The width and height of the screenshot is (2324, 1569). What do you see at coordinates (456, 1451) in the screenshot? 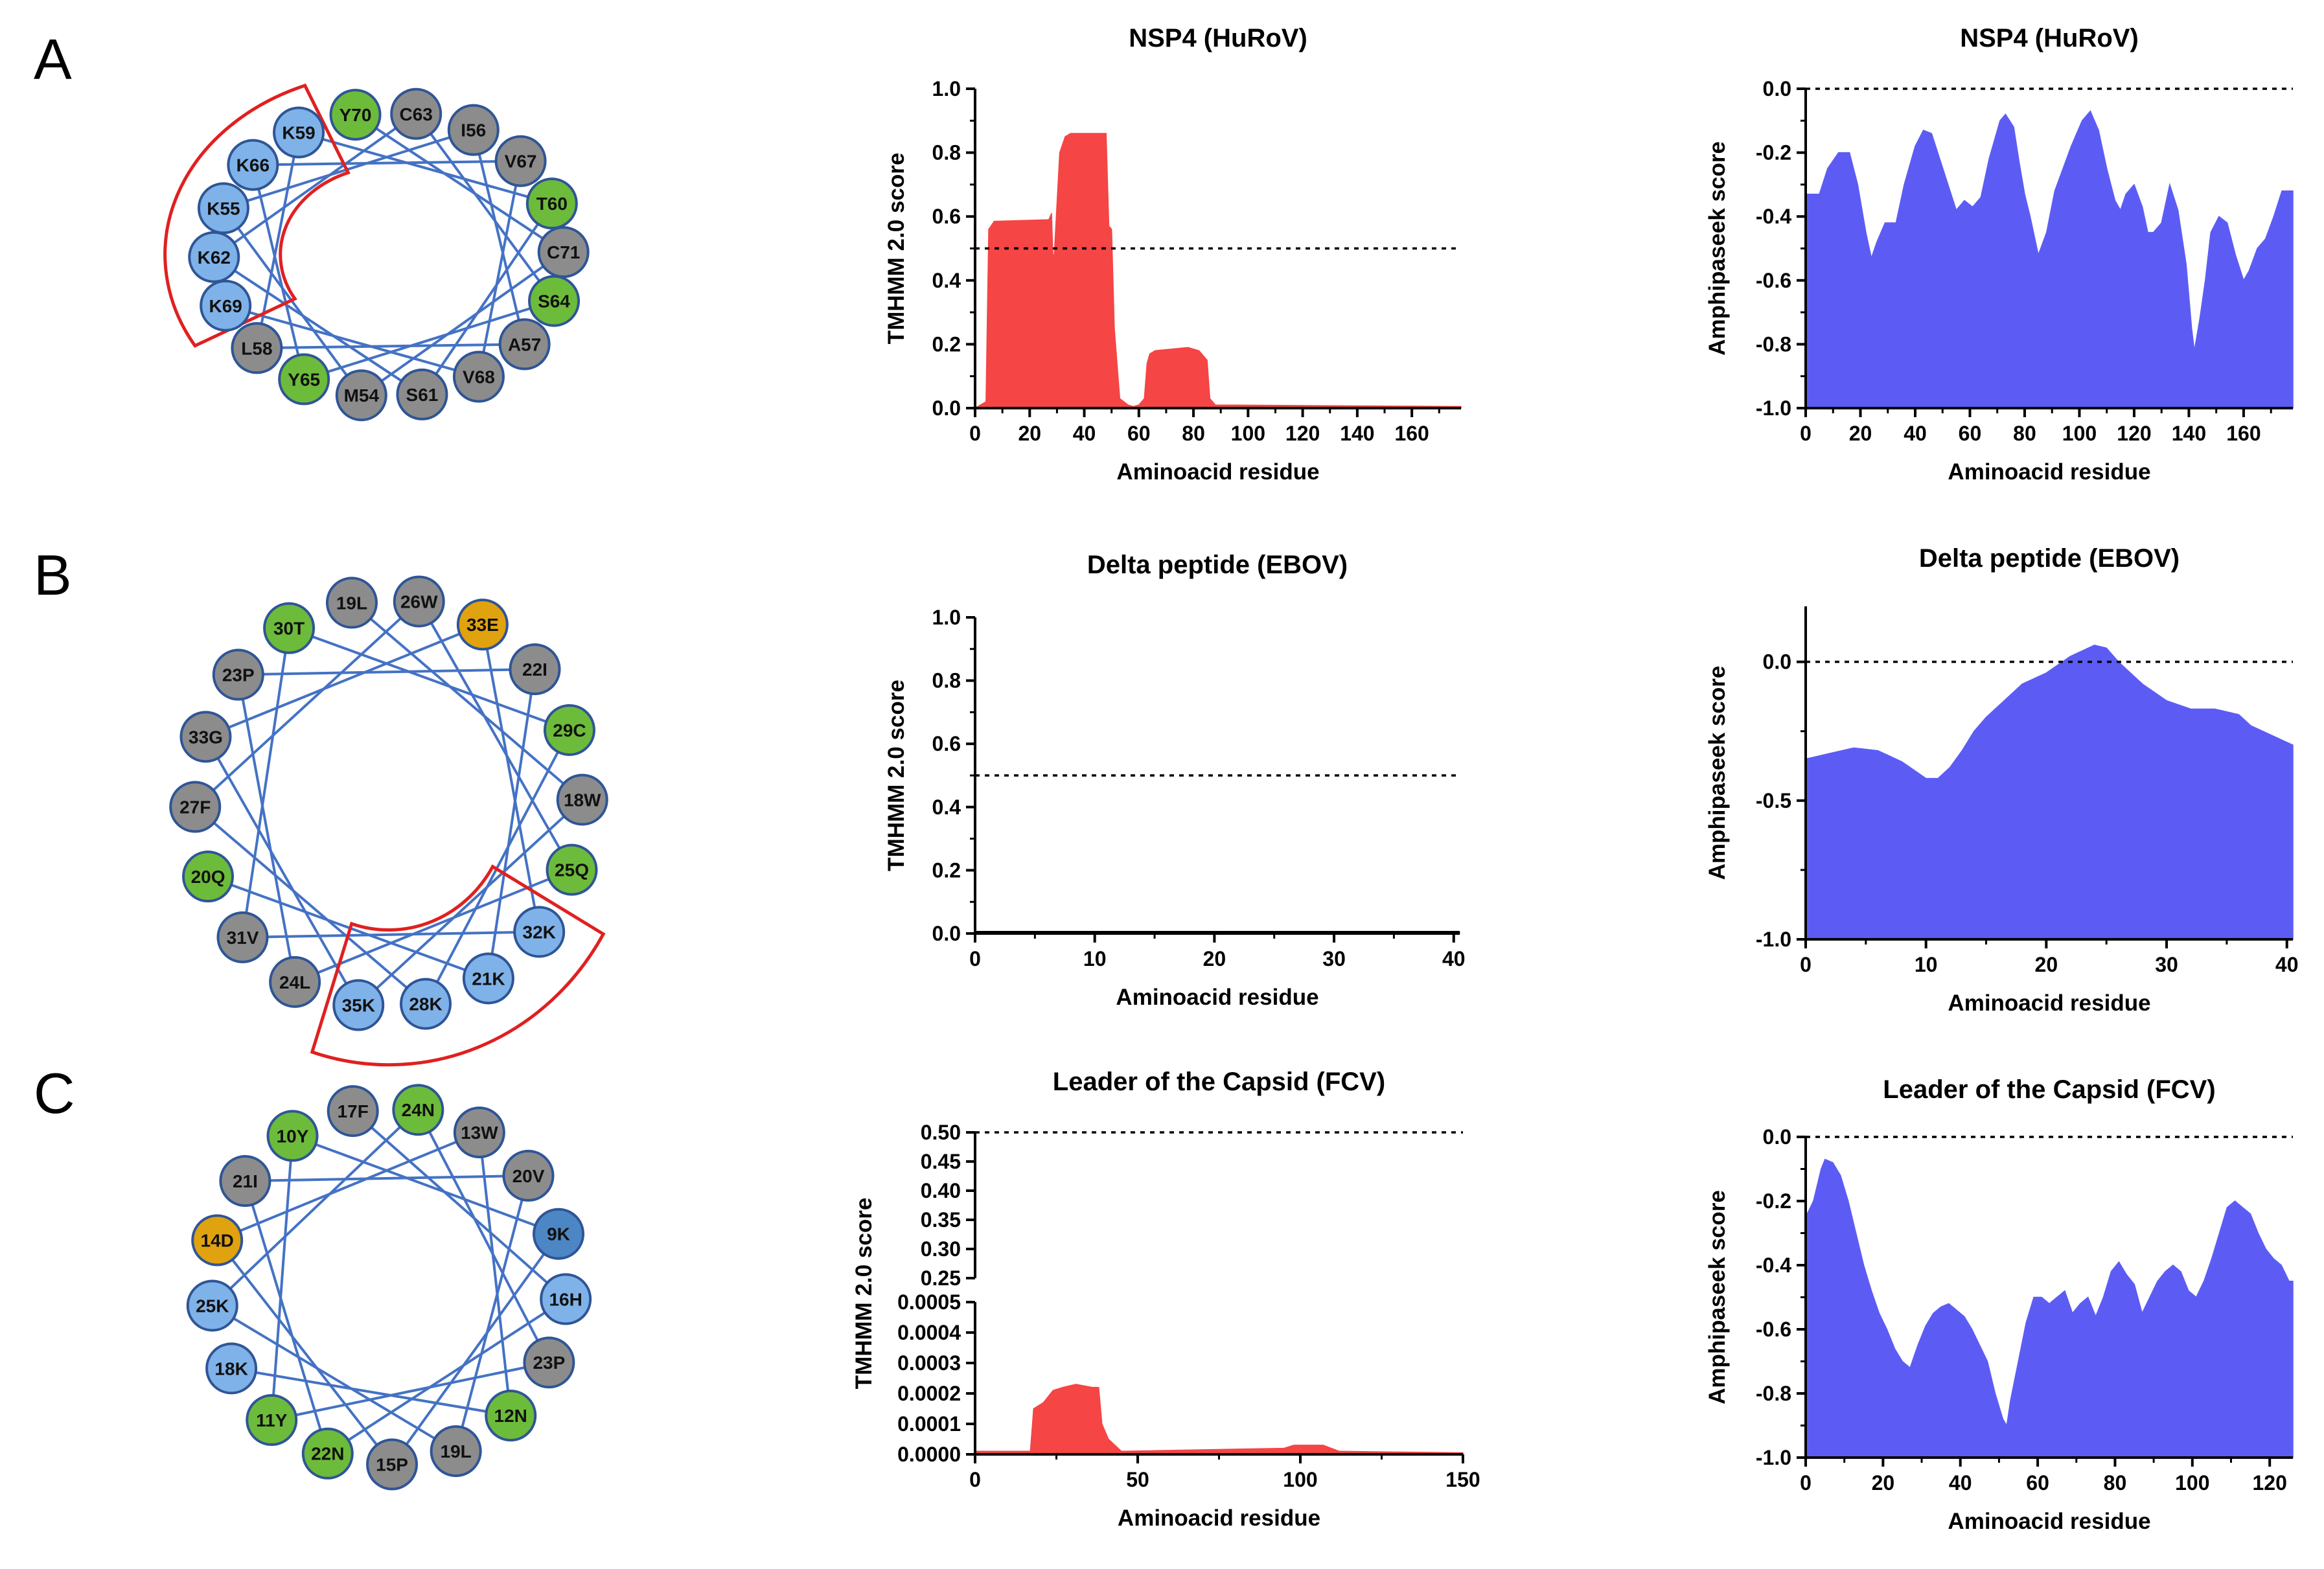
I see `residue-node: 19L` at bounding box center [456, 1451].